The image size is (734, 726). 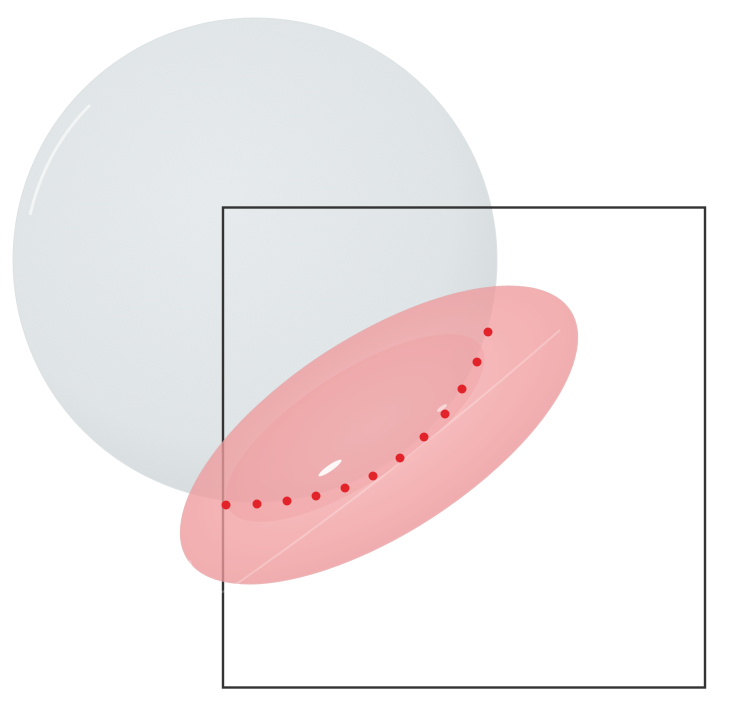 I want to click on intersection-curve, so click(x=357, y=418).